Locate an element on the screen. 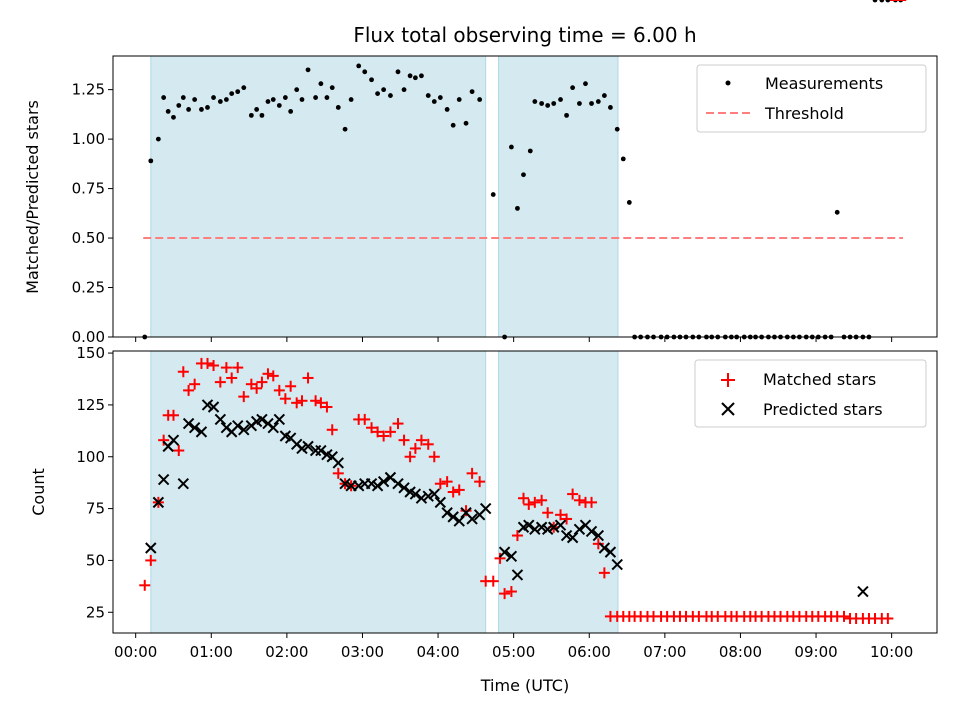 The width and height of the screenshot is (960, 720). legend-threshold-label: Threshold is located at coordinates (804, 113).